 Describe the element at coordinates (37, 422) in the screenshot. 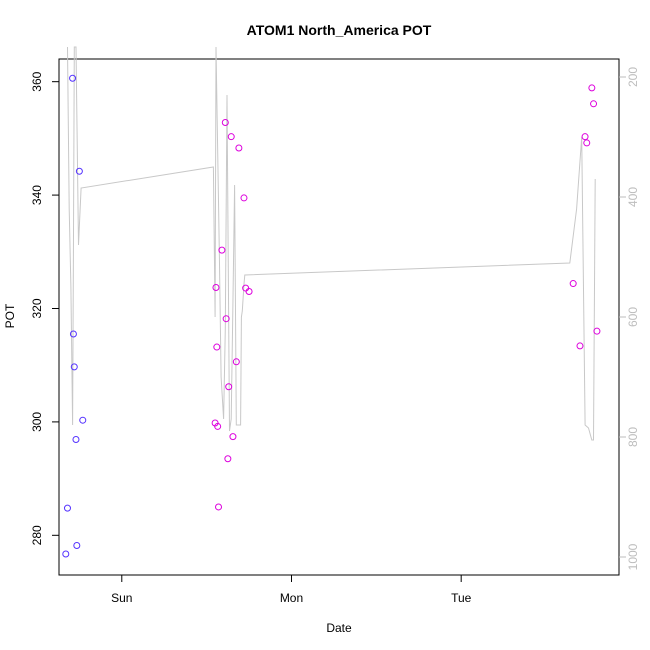

I see `y-tick-label: 300` at that location.